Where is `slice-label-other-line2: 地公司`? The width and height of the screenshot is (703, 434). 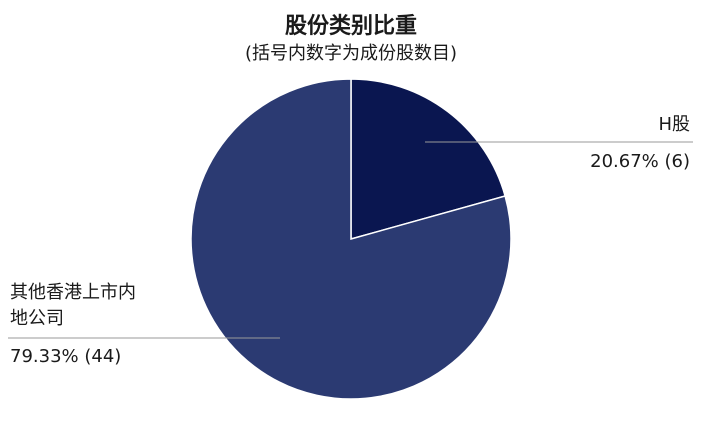 slice-label-other-line2: 地公司 is located at coordinates (37, 318).